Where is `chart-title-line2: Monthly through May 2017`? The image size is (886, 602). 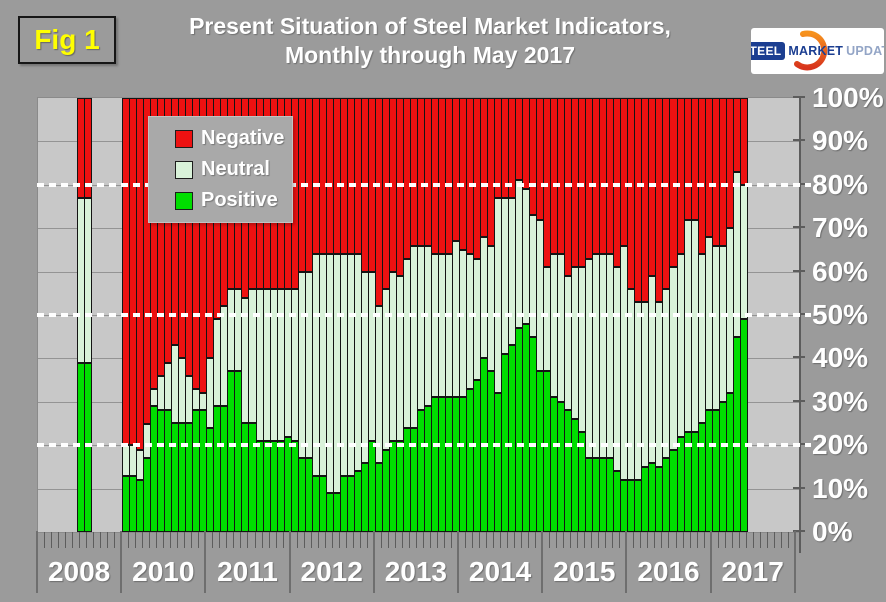 chart-title-line2: Monthly through May 2017 is located at coordinates (430, 55).